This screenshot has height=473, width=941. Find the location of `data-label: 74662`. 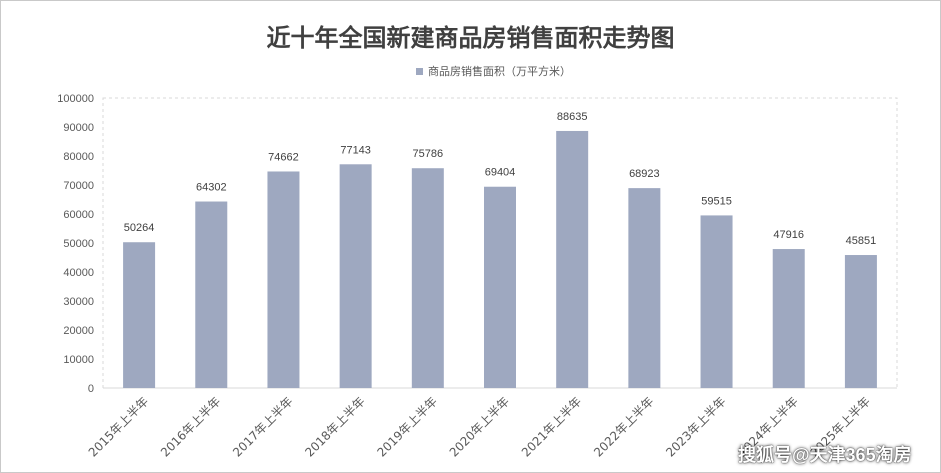

data-label: 74662 is located at coordinates (283, 157).